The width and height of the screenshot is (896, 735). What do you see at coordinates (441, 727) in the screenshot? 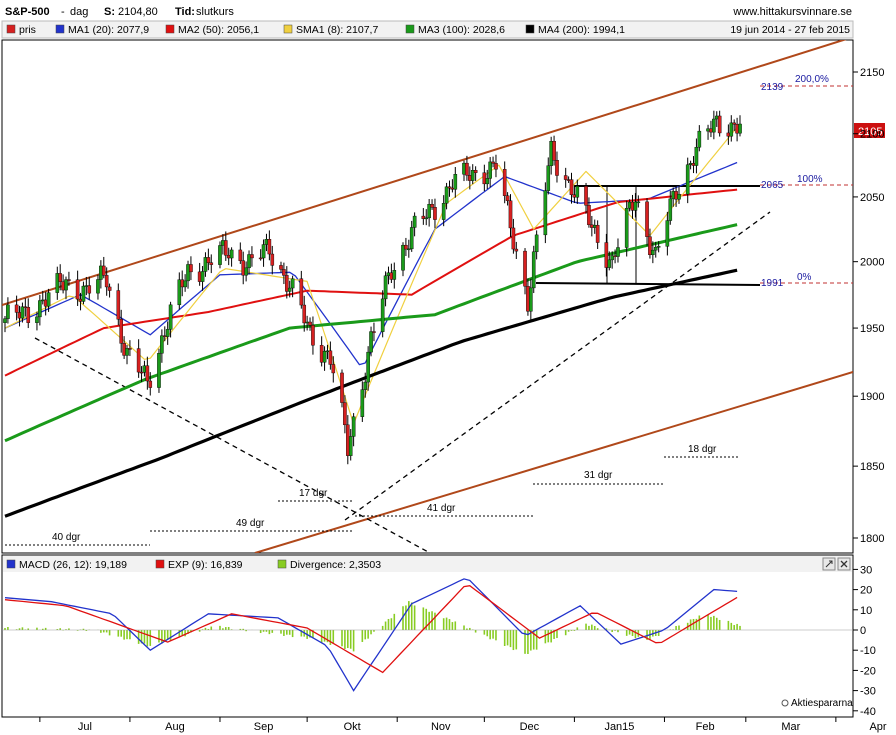
I see `x-tick-label-nov: Nov` at bounding box center [441, 727].